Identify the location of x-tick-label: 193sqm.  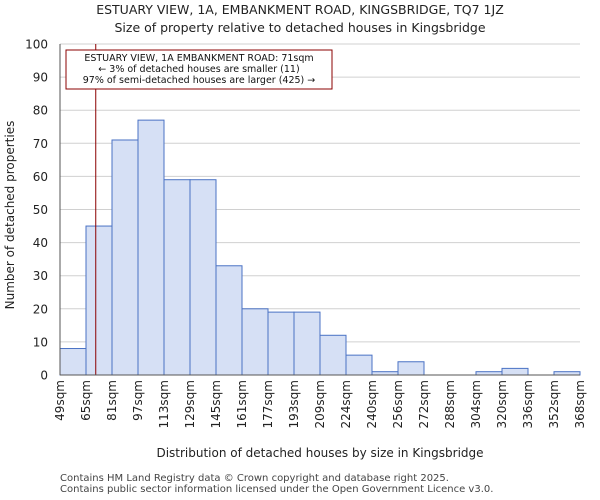
(294, 404).